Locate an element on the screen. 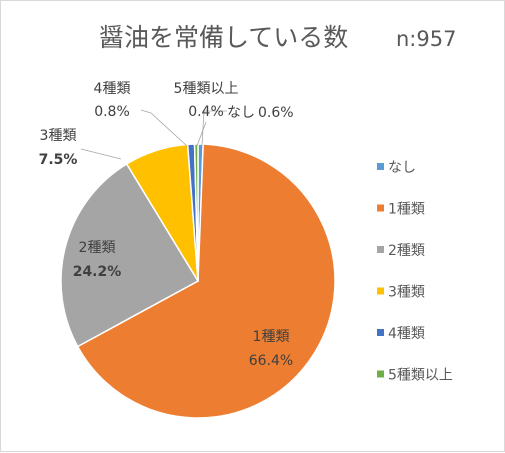 Image resolution: width=505 pixels, height=453 pixels. legend-label-5: 5種類以上 is located at coordinates (420, 376).